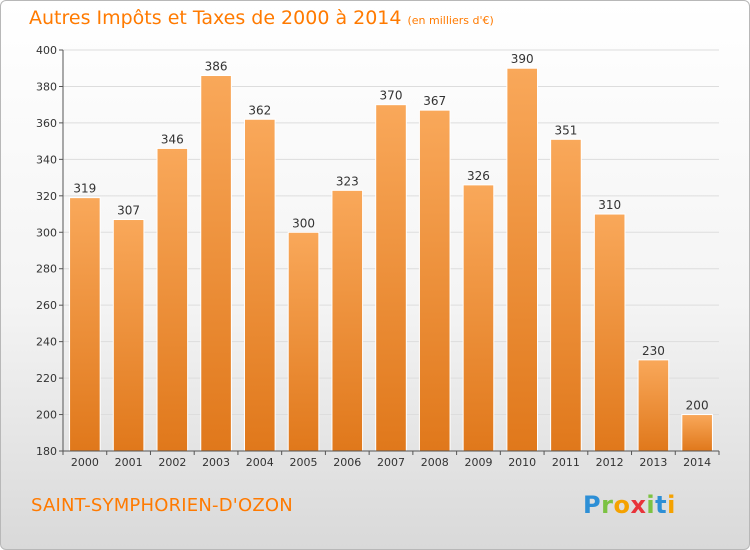  I want to click on bar-value-label: 310, so click(609, 205).